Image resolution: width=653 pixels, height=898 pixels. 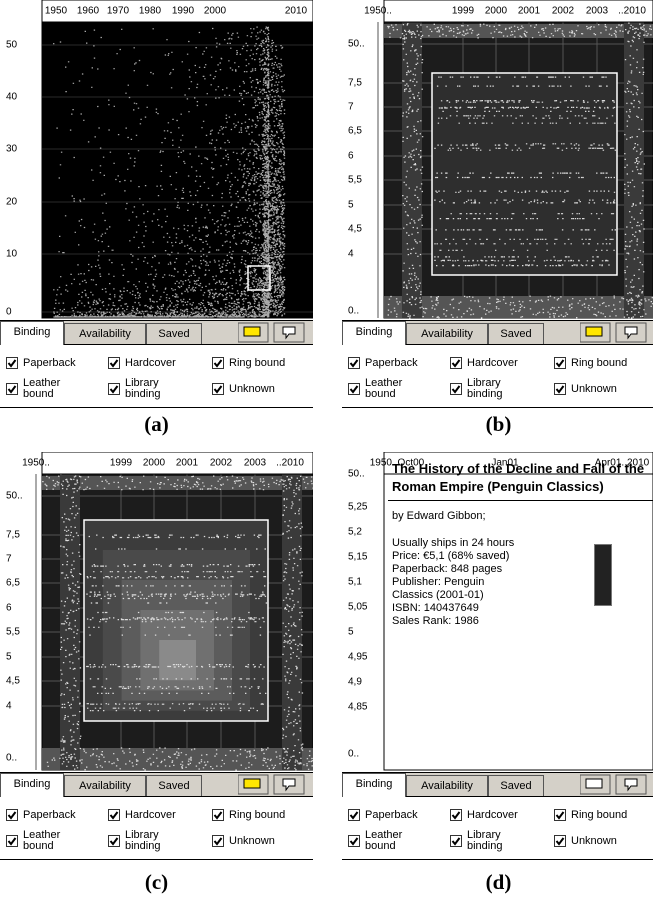 I want to click on checkbox-label-line: bound, so click(x=38, y=846).